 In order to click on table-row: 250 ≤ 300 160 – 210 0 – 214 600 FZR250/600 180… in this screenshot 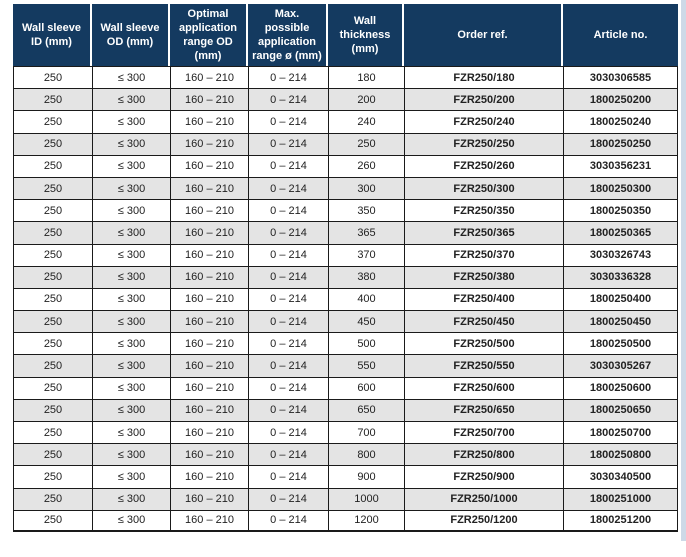, I will do `click(345, 387)`.